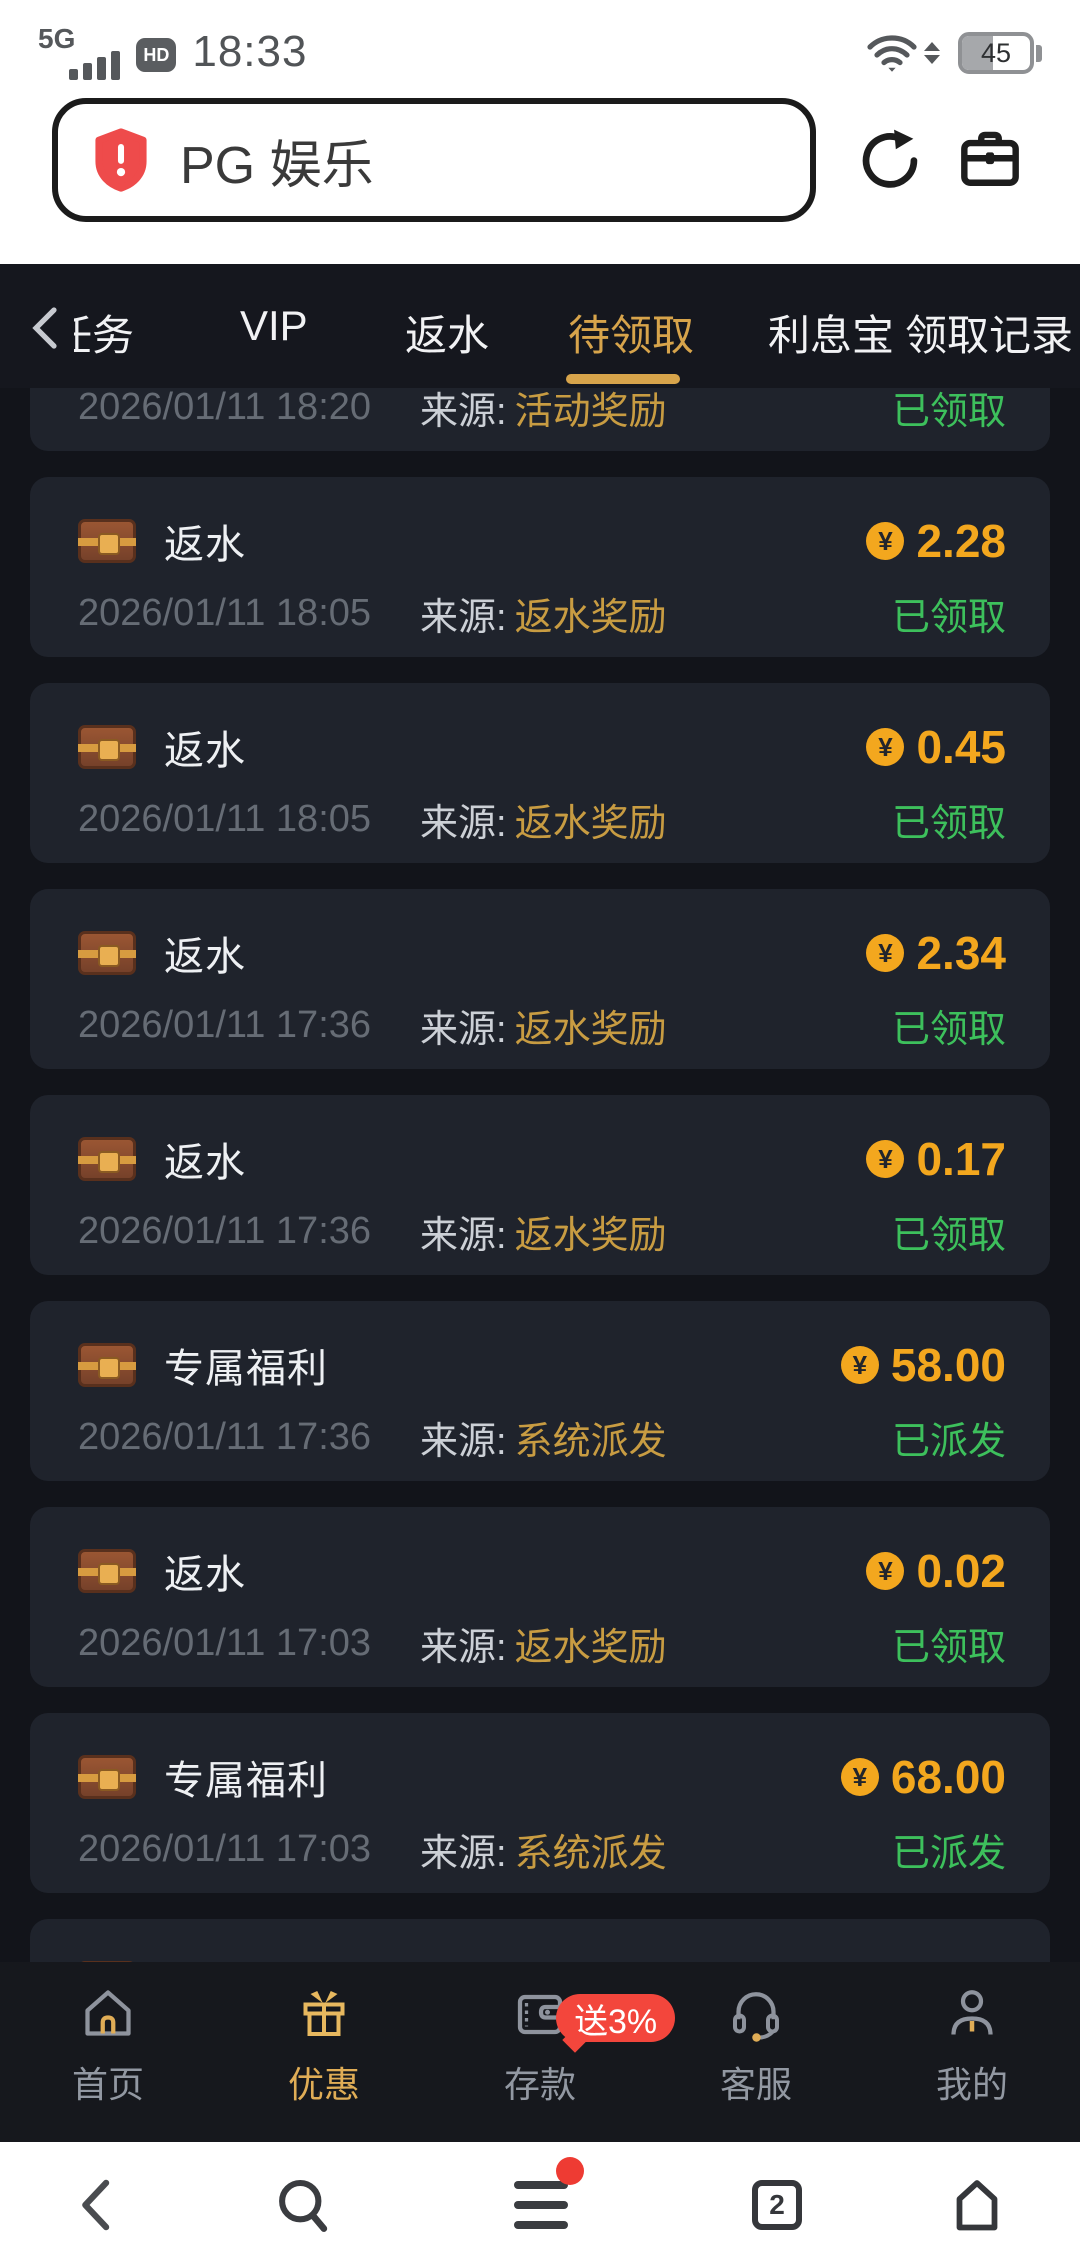  Describe the element at coordinates (990, 160) in the screenshot. I see `briefcase-button` at that location.